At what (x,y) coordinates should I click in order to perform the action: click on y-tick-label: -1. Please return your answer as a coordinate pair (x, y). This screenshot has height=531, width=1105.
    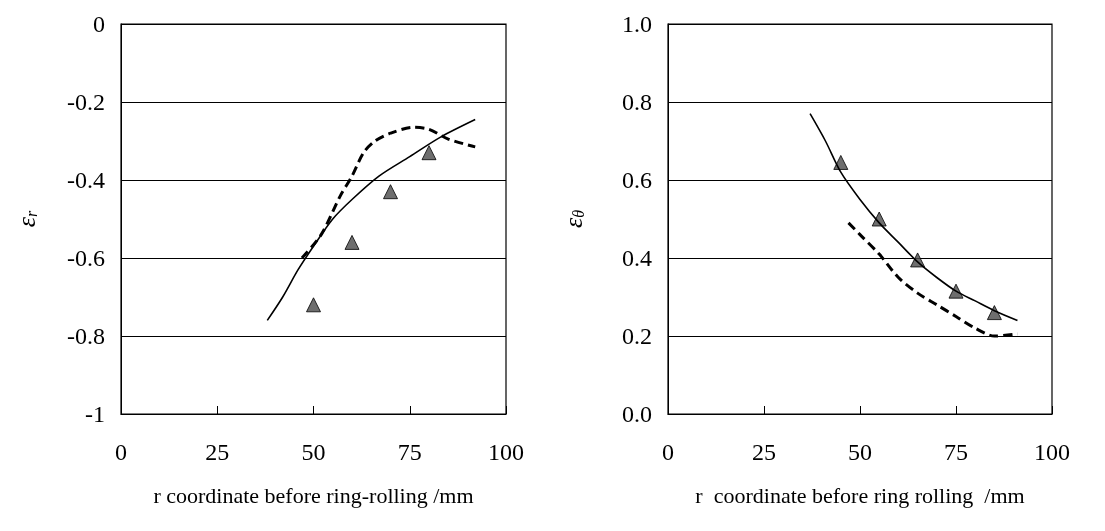
    Looking at the image, I should click on (95, 414).